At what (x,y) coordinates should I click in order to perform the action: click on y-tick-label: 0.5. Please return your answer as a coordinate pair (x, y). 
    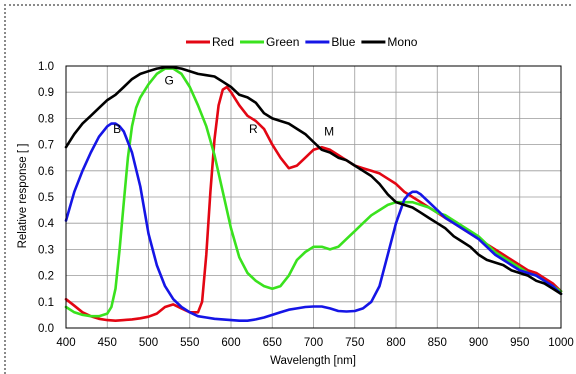
    Looking at the image, I should click on (46, 198).